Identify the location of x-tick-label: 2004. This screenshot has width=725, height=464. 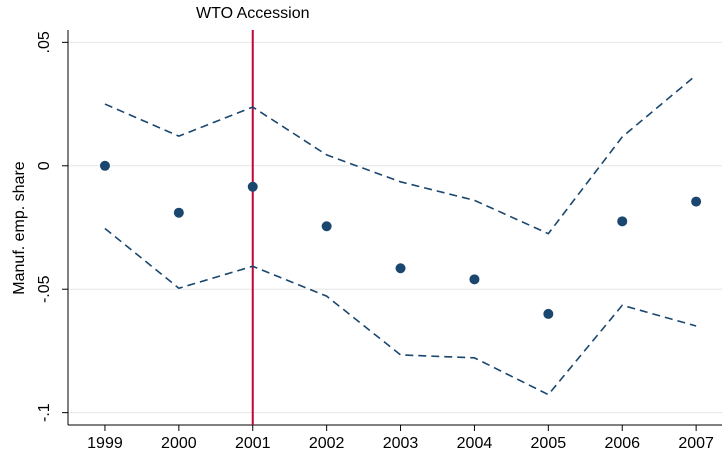
(475, 443).